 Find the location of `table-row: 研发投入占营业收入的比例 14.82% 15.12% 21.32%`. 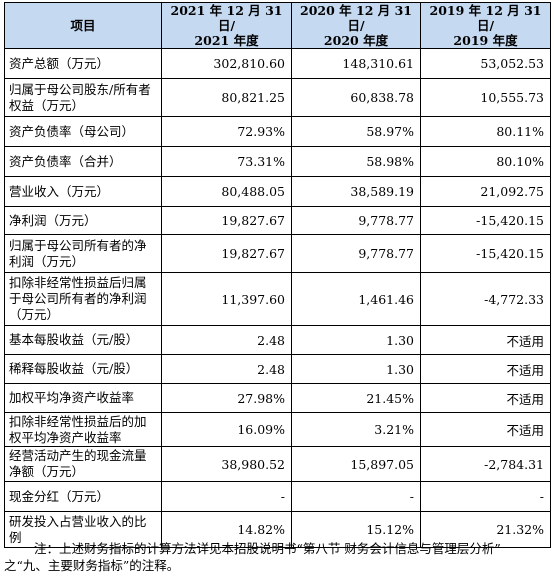

table-row: 研发投入占营业收入的比例 14.82% 15.12% 21.32% is located at coordinates (277, 529).